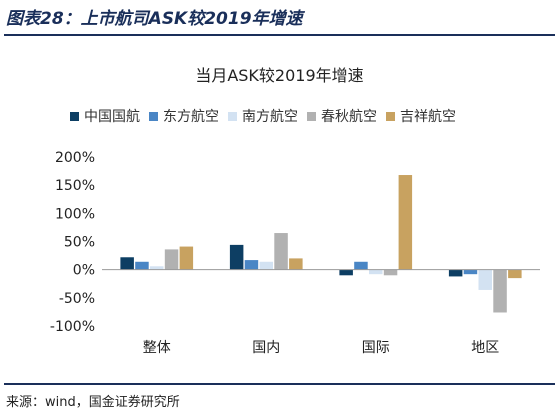 This screenshot has height=416, width=559. What do you see at coordinates (75, 186) in the screenshot?
I see `y-tick-label: 150%` at bounding box center [75, 186].